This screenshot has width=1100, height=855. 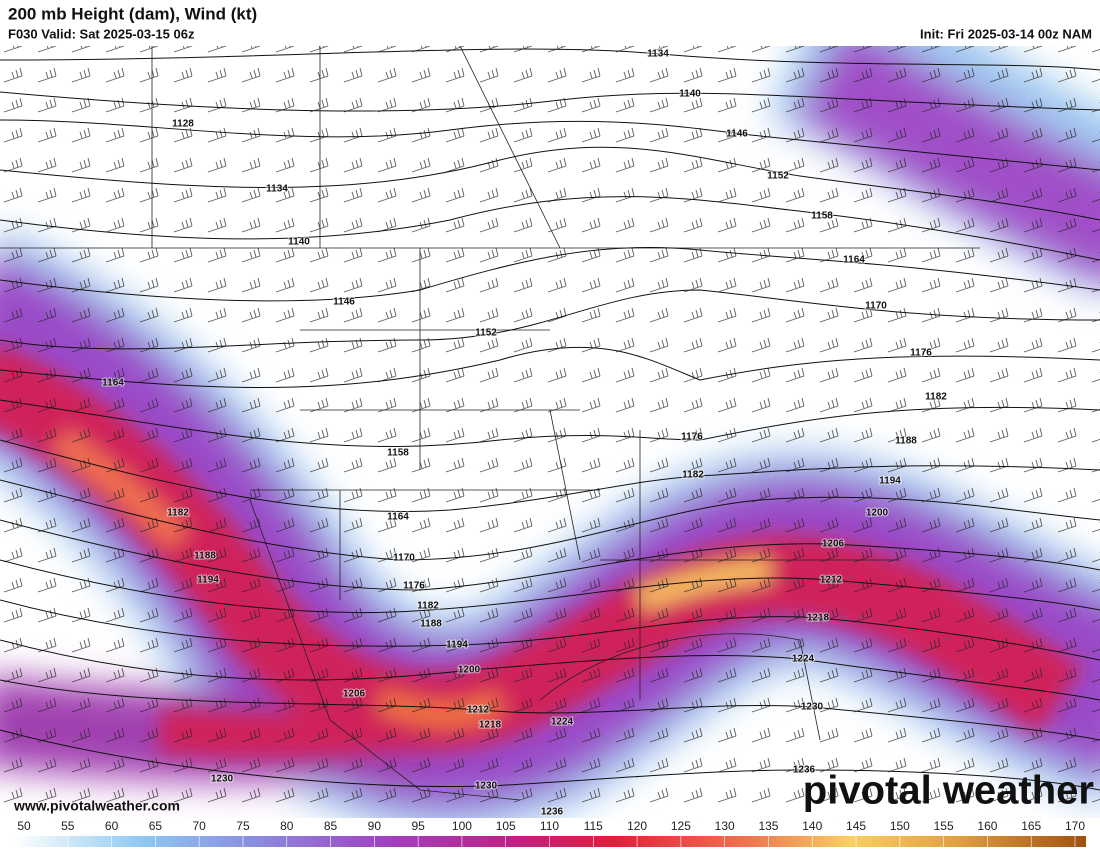 What do you see at coordinates (462, 826) in the screenshot?
I see `colorbar-tick-label: 100` at bounding box center [462, 826].